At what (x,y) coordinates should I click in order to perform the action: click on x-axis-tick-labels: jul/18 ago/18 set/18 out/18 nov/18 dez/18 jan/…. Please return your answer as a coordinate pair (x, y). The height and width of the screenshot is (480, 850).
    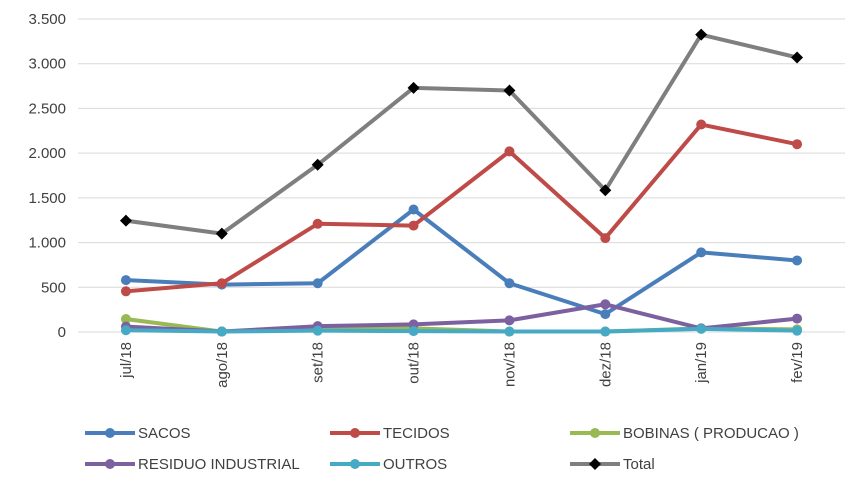
    Looking at the image, I should click on (462, 365).